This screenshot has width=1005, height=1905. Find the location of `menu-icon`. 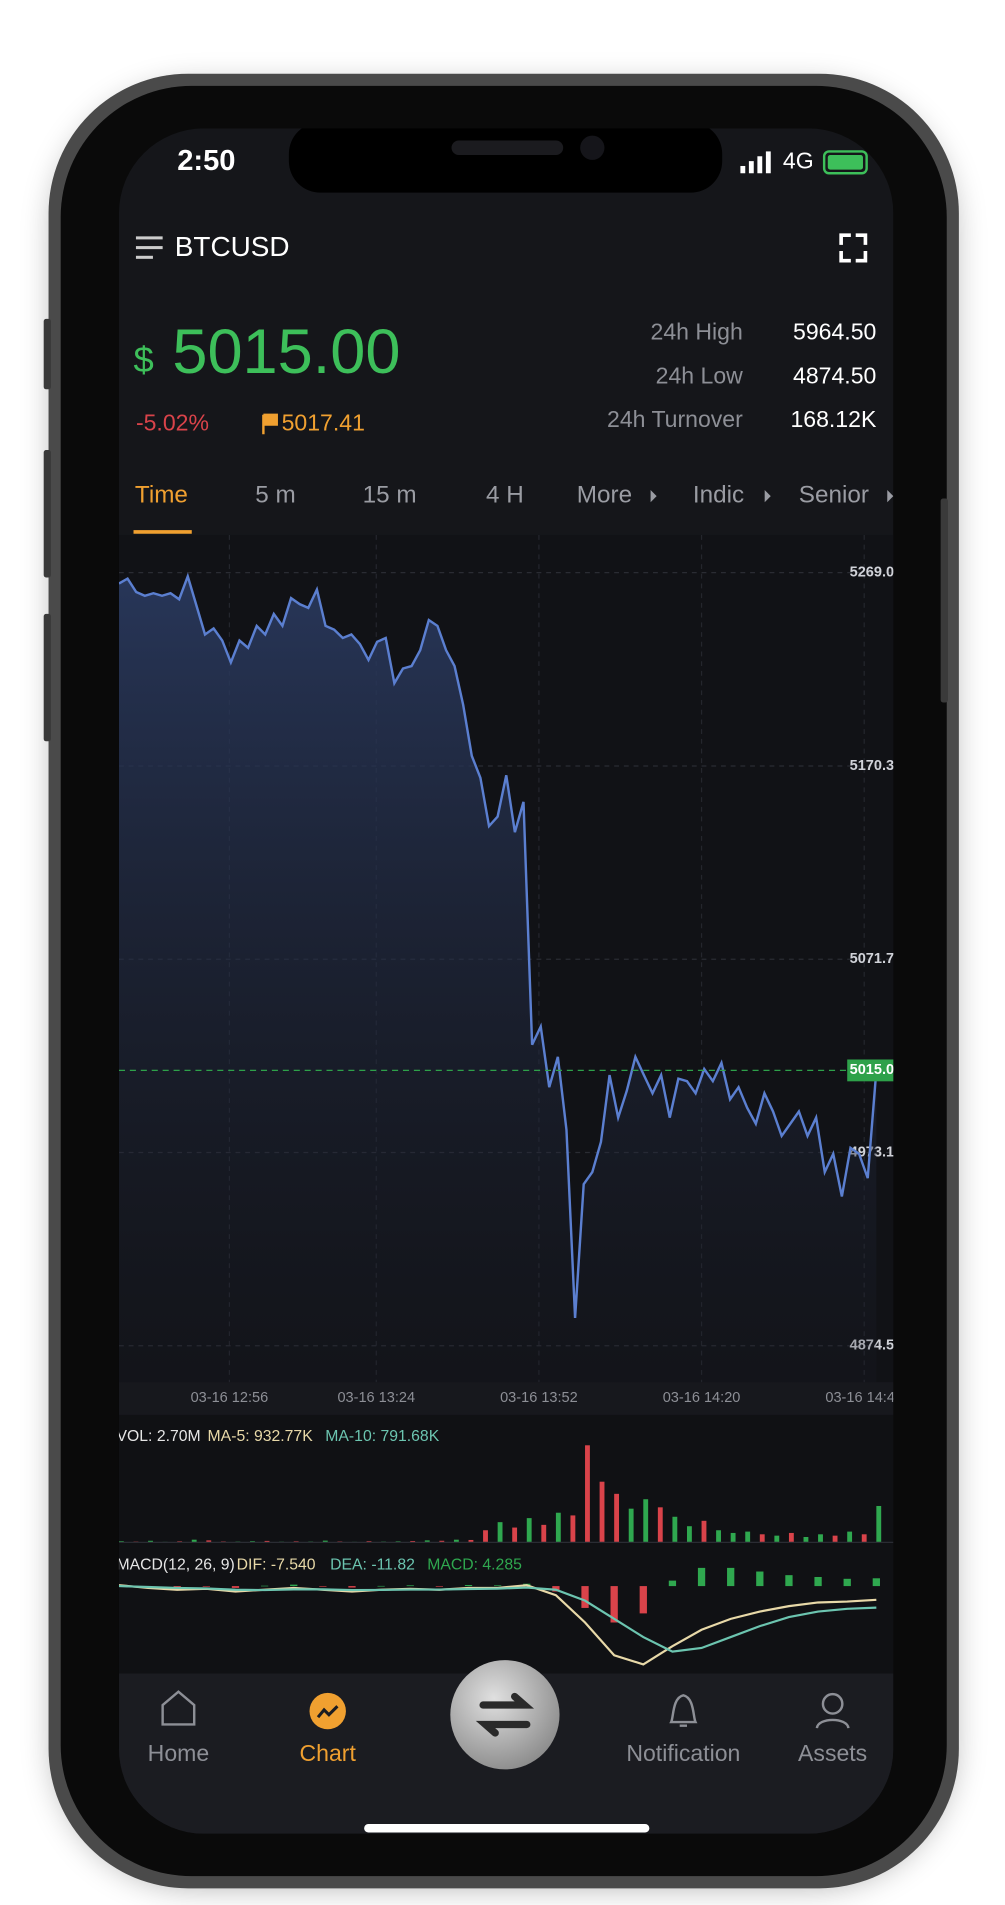

menu-icon is located at coordinates (149, 247).